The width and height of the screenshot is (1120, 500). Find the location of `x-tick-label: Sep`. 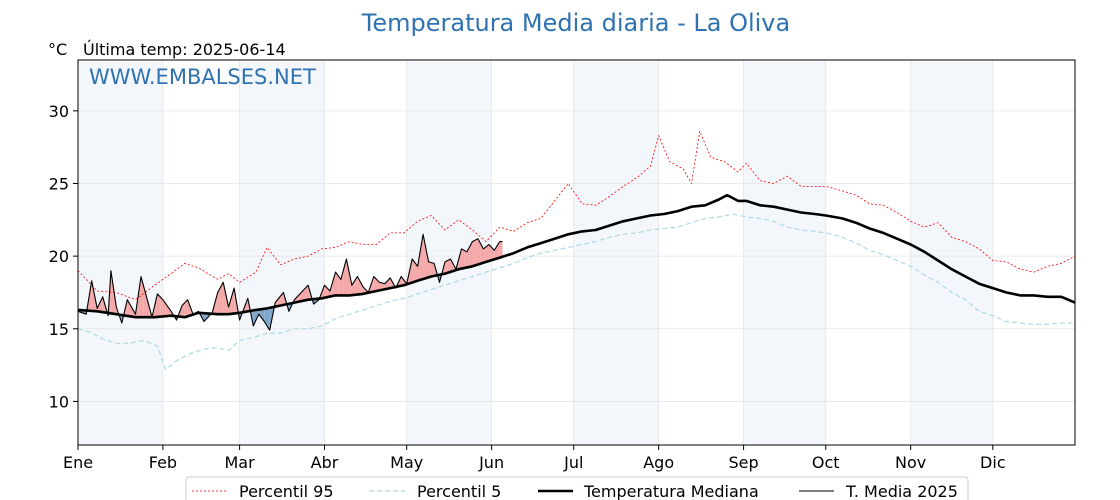

x-tick-label: Sep is located at coordinates (744, 462).